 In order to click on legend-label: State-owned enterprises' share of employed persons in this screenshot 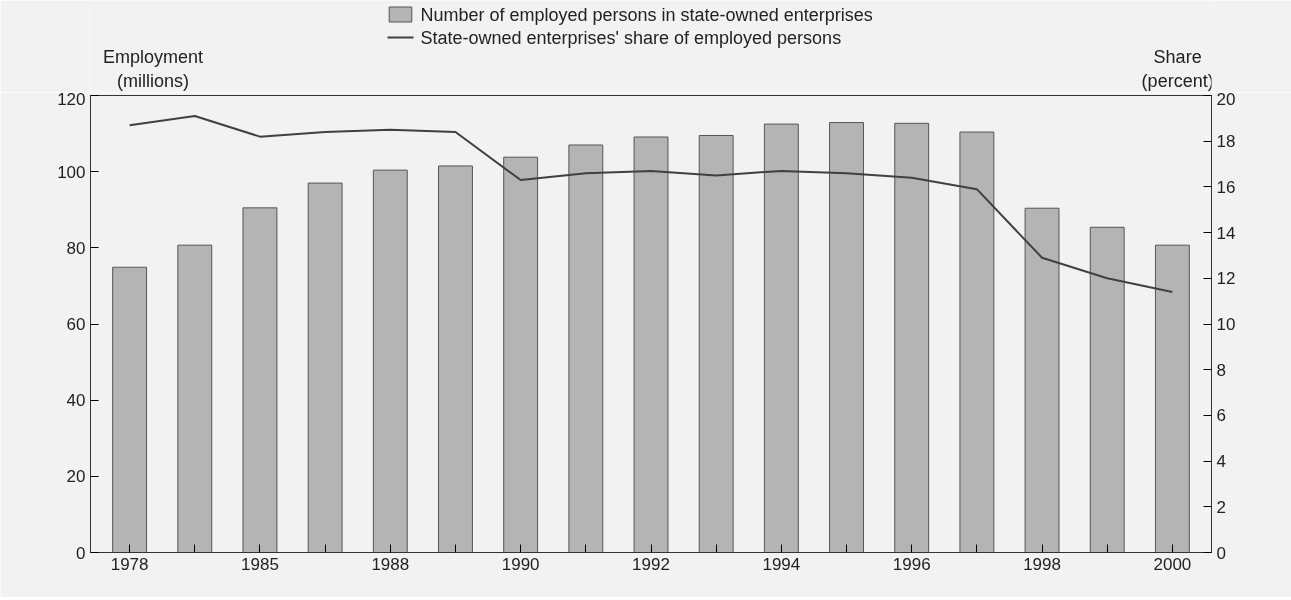, I will do `click(631, 37)`.